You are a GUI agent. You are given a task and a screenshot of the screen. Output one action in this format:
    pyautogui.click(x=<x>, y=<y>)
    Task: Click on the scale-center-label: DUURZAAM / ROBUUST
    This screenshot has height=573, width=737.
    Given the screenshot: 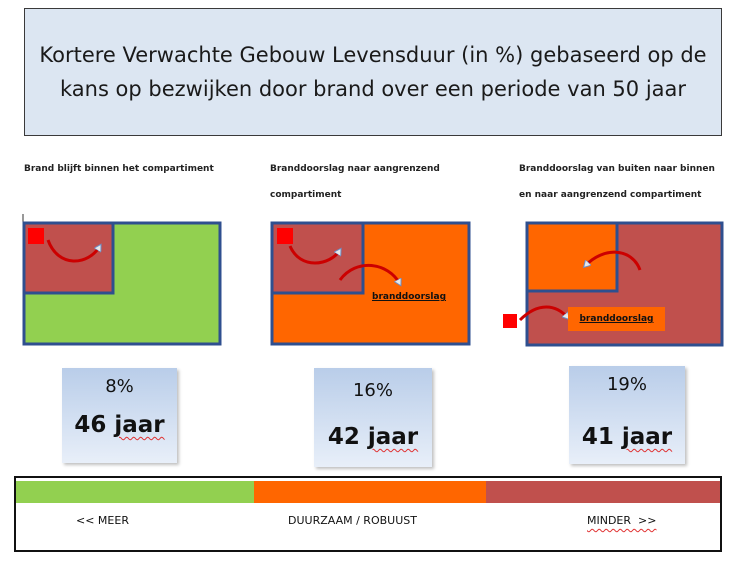 What is the action you would take?
    pyautogui.click(x=352, y=520)
    